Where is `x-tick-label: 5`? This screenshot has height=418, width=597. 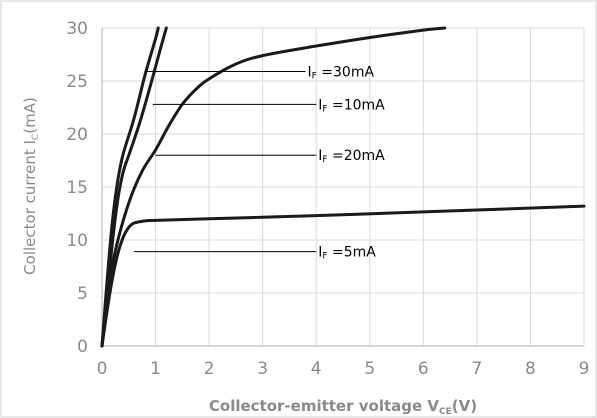
x-tick-label: 5 is located at coordinates (369, 369).